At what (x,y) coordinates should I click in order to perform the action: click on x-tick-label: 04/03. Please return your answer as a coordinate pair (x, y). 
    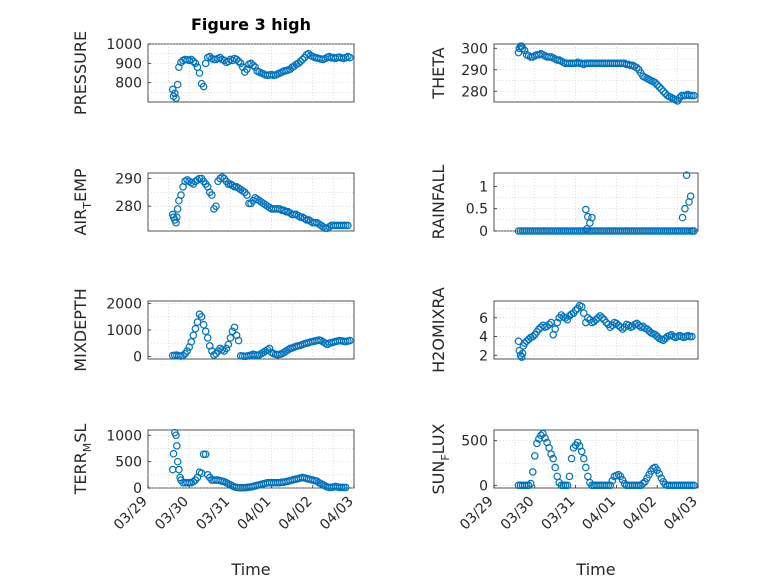
    Looking at the image, I should click on (337, 514).